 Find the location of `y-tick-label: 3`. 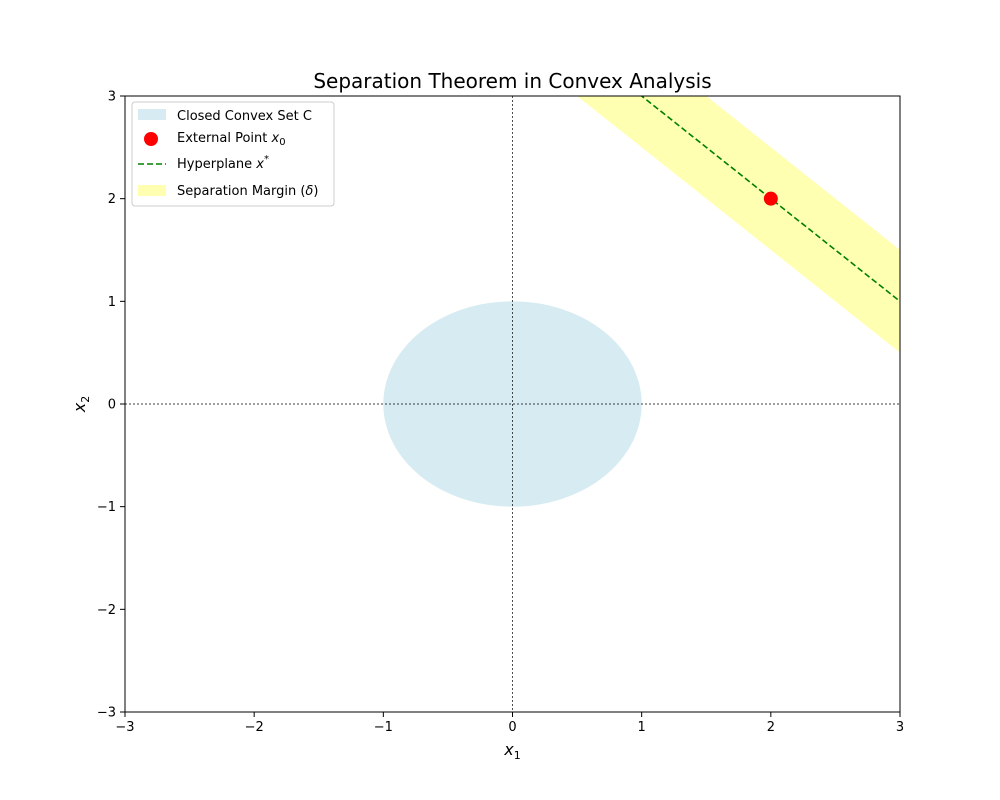

y-tick-label: 3 is located at coordinates (112, 97).